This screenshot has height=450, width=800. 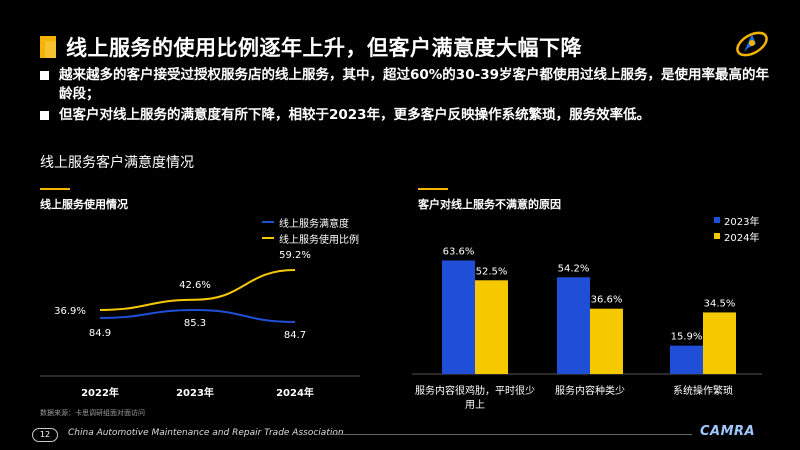 I want to click on bar-value-label: 52.5%, so click(x=492, y=271).